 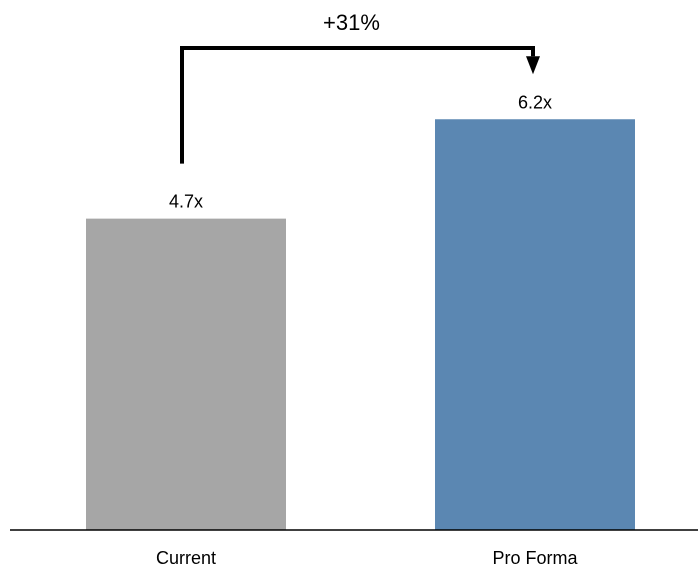 I want to click on data-labels-layer: 4.7x 6.2x, so click(x=360, y=151).